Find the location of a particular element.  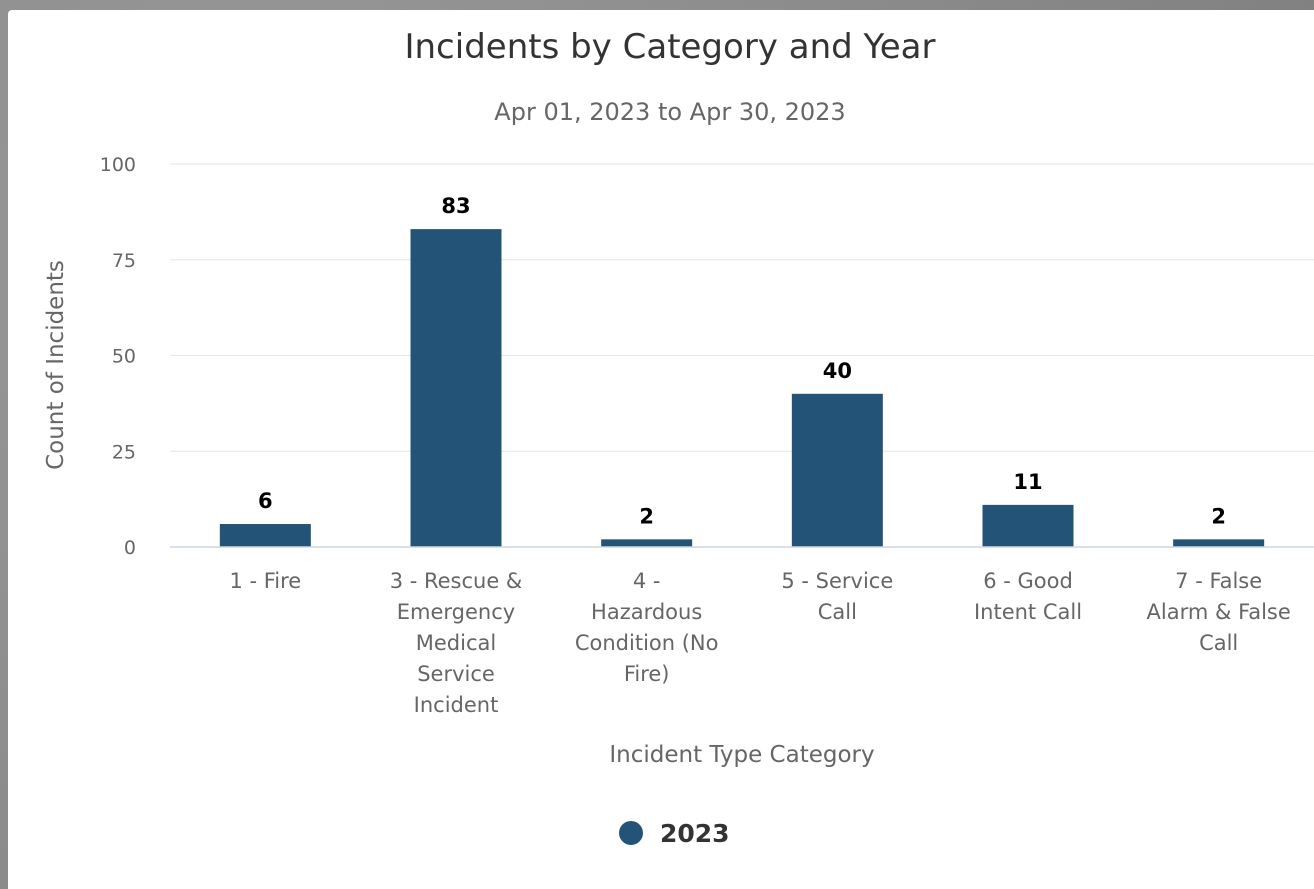

data-label-6: 2 is located at coordinates (1218, 516).